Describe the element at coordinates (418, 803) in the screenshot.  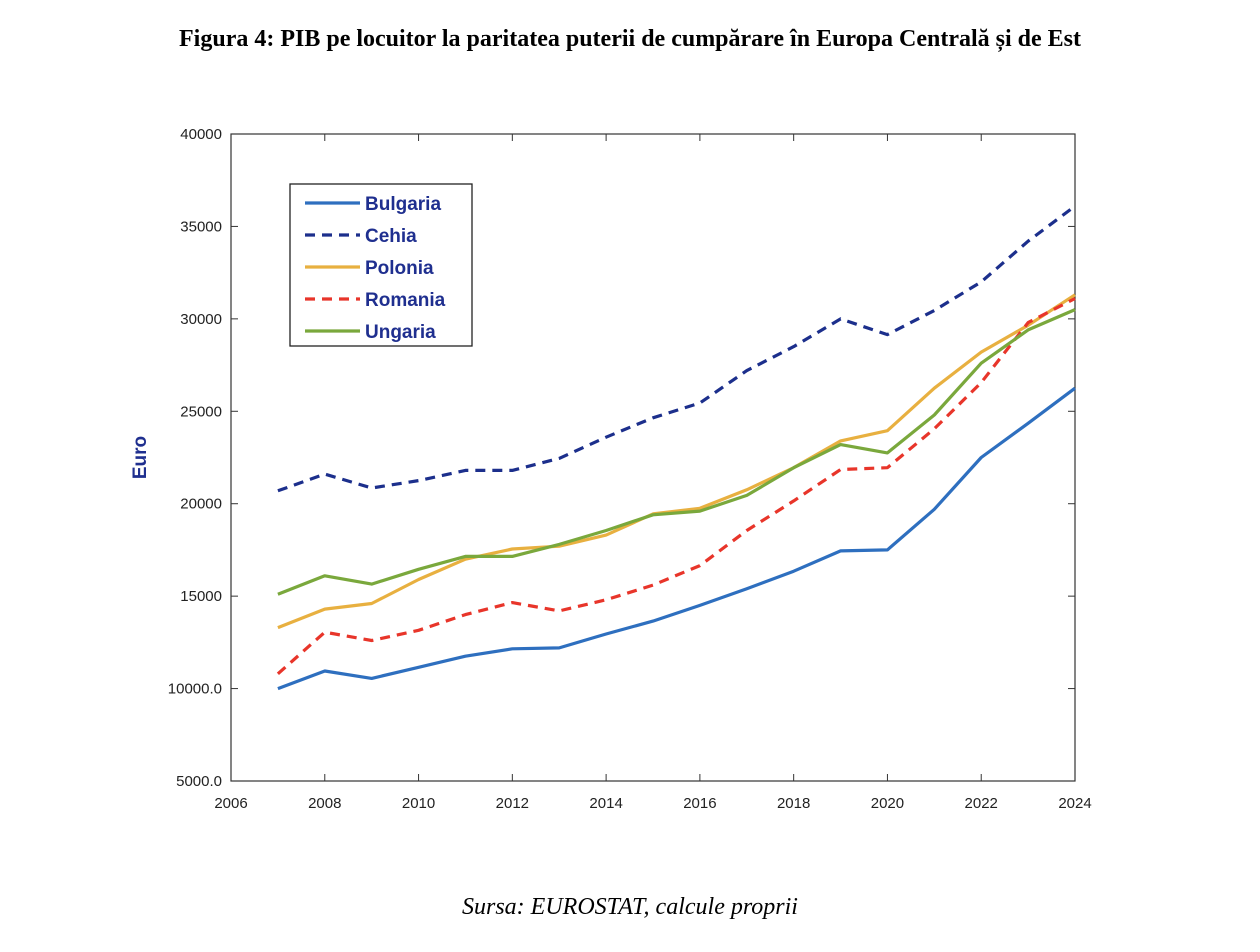
I see `x-tick-label: 2010` at that location.